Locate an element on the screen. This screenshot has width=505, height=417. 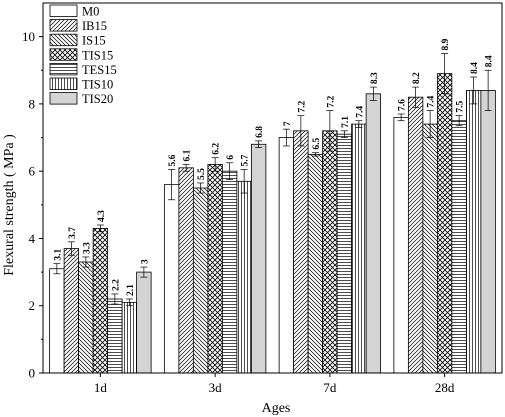
x-tick-label: 7d is located at coordinates (330, 387).